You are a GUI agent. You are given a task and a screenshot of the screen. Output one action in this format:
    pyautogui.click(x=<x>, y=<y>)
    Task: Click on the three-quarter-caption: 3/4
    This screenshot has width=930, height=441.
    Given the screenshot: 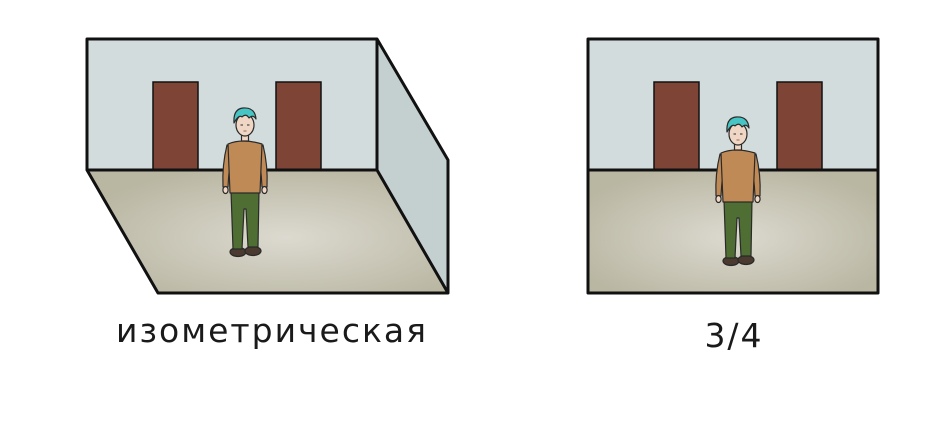 What is the action you would take?
    pyautogui.click(x=733, y=335)
    